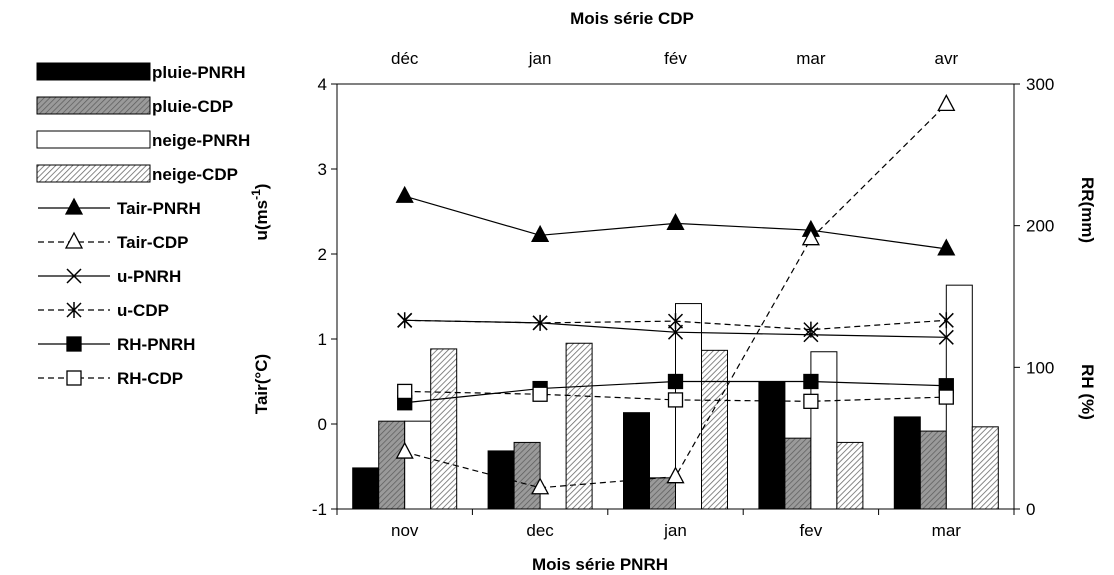 Image resolution: width=1114 pixels, height=575 pixels. What do you see at coordinates (675, 530) in the screenshot?
I see `bottom-tick-label: jan` at bounding box center [675, 530].